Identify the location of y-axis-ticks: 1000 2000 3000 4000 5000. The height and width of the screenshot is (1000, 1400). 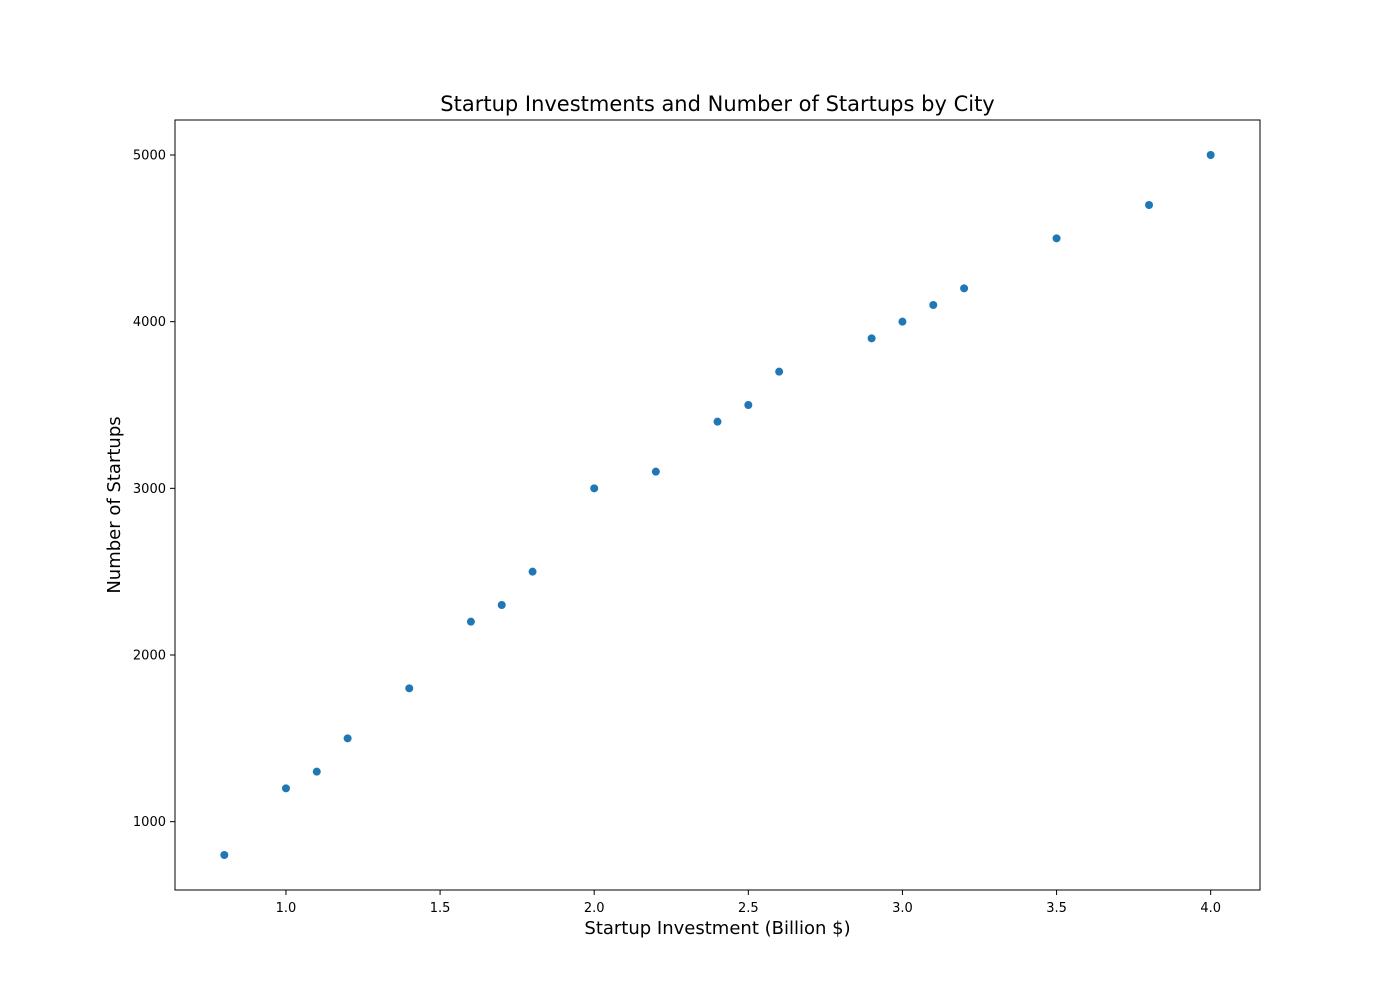
(154, 489).